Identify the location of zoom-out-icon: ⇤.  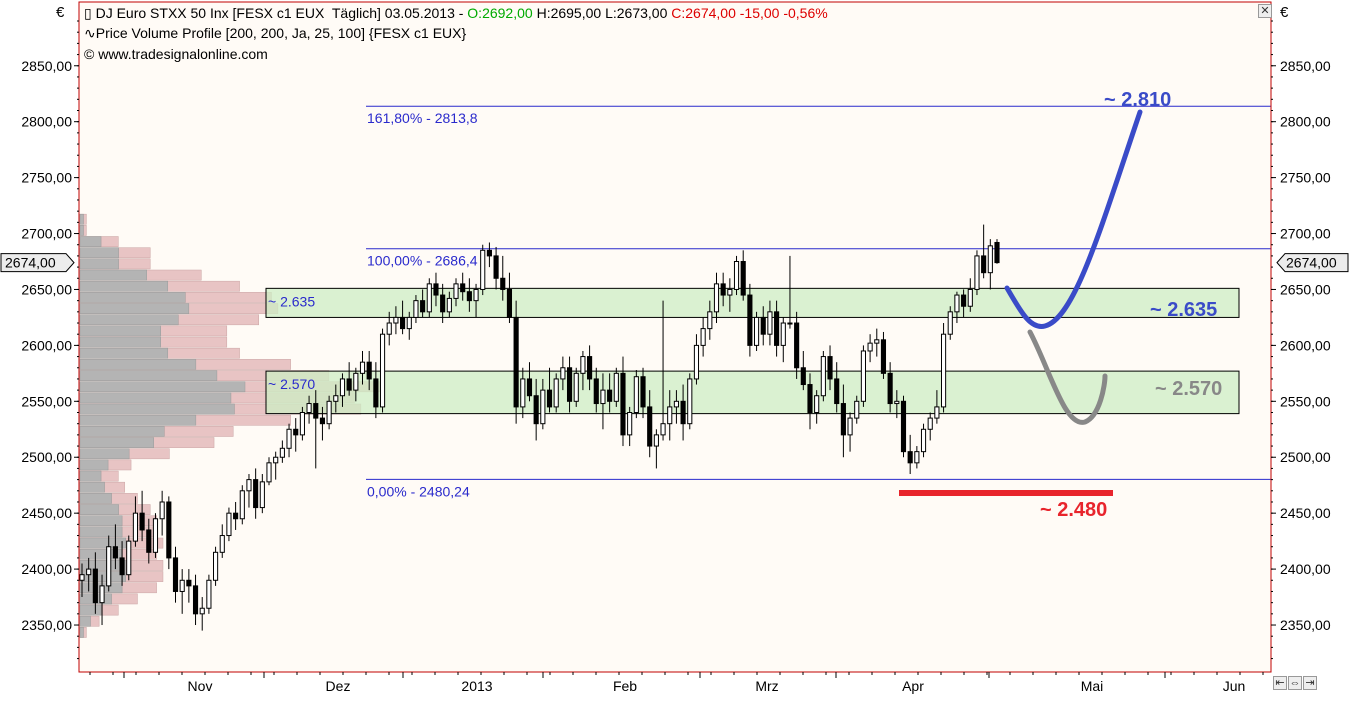
(1280, 683).